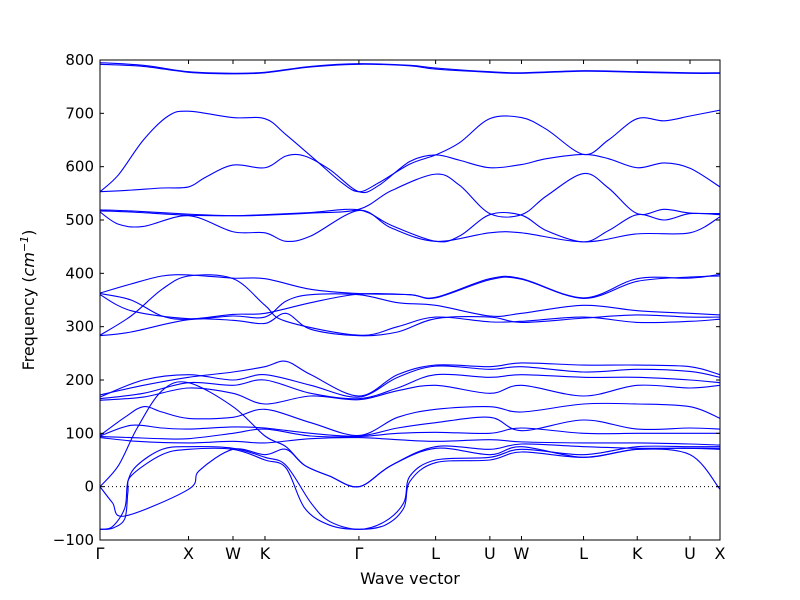 The image size is (800, 600). I want to click on y-tick-label: −100, so click(73, 540).